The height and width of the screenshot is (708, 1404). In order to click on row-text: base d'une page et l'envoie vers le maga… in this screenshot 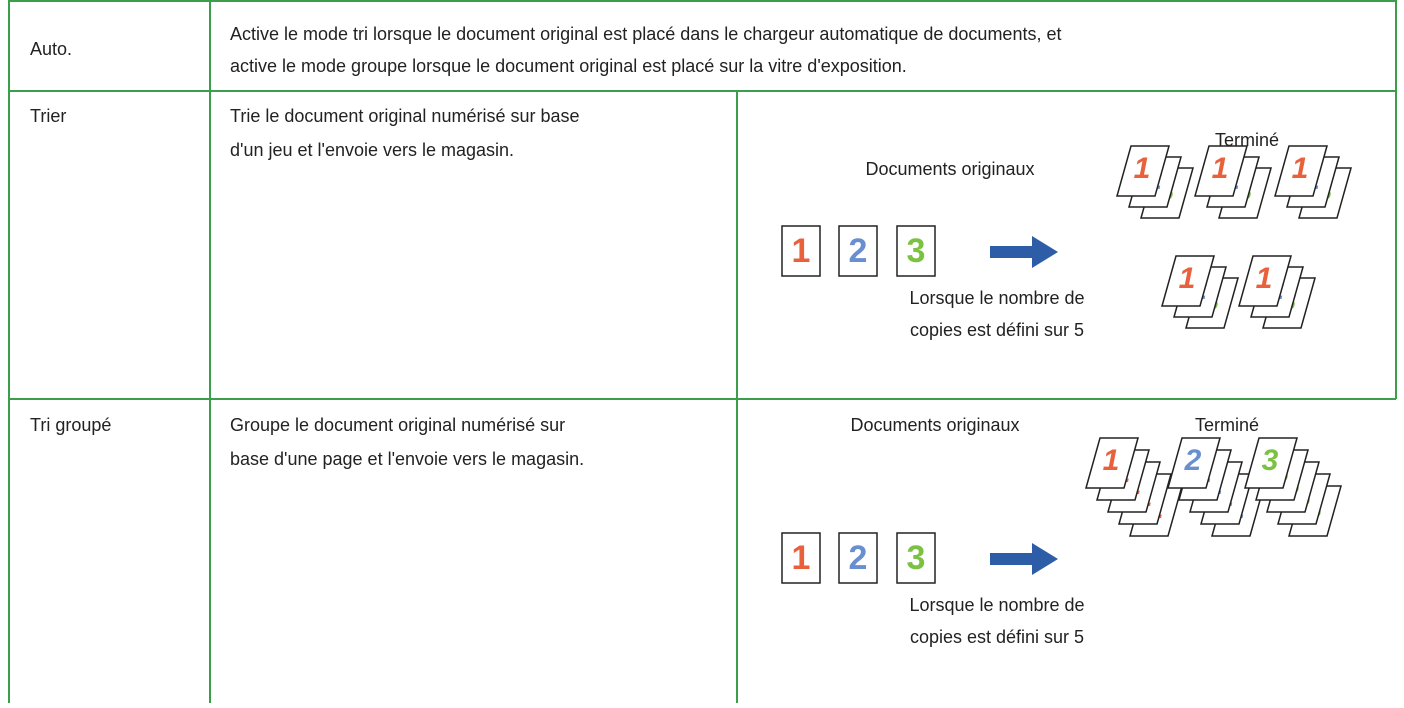, I will do `click(407, 459)`.